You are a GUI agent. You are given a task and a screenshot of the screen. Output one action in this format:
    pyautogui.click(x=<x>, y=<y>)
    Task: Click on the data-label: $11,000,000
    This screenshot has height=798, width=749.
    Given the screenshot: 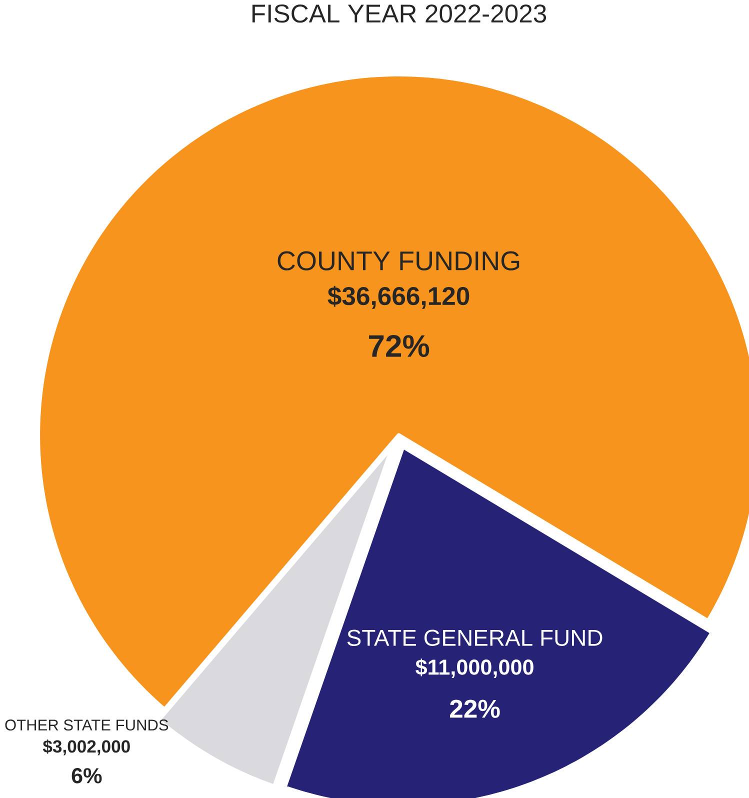 What is the action you would take?
    pyautogui.click(x=474, y=668)
    